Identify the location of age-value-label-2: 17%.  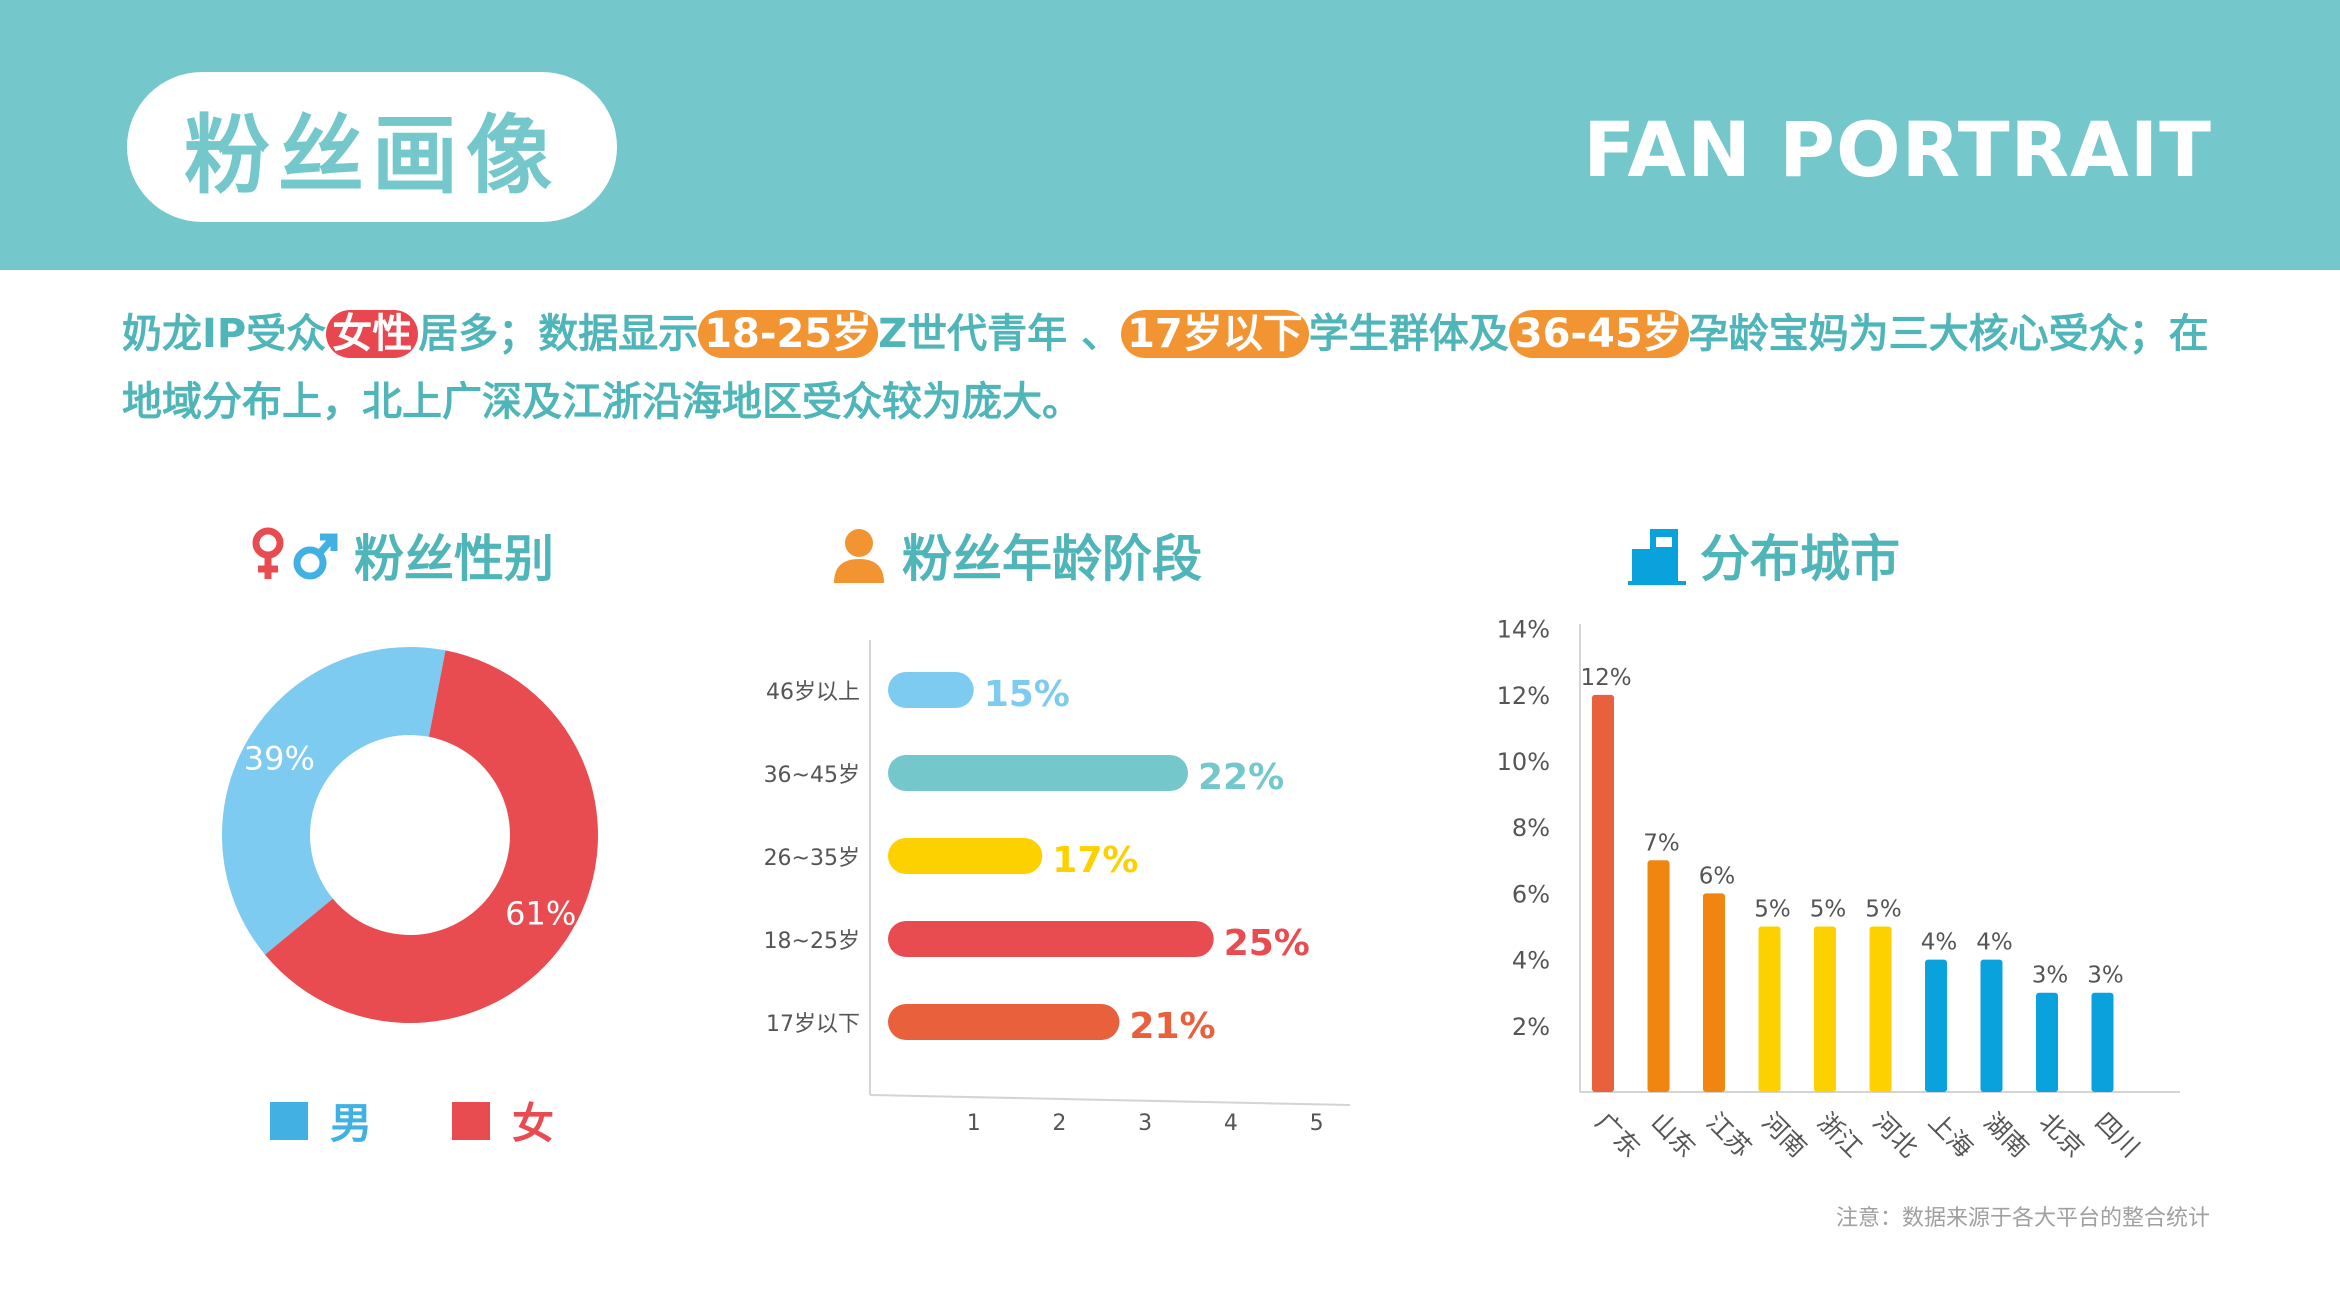
(1095, 860).